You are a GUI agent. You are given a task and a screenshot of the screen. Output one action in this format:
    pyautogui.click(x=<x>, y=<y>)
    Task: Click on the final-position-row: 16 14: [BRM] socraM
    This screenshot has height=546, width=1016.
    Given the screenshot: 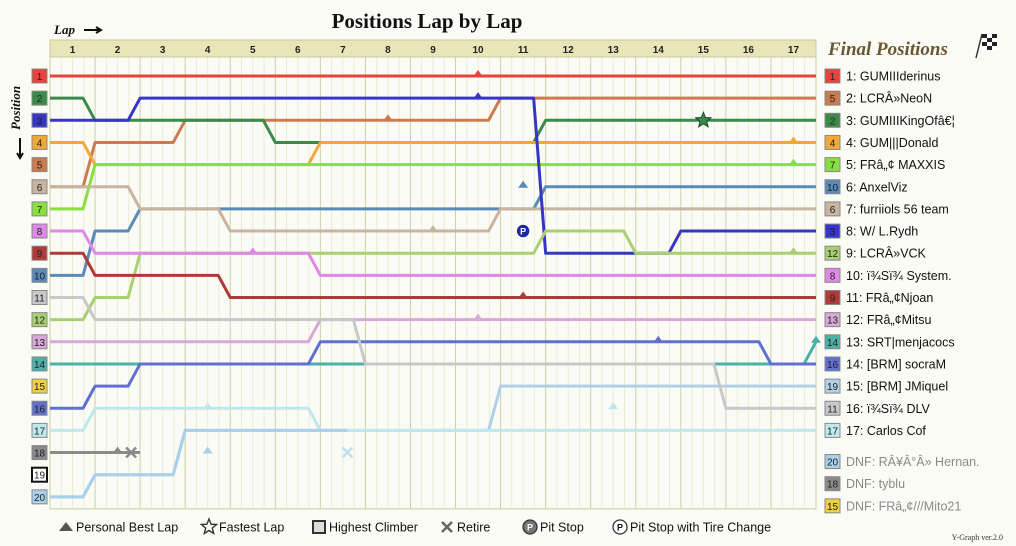 What is the action you would take?
    pyautogui.click(x=885, y=364)
    